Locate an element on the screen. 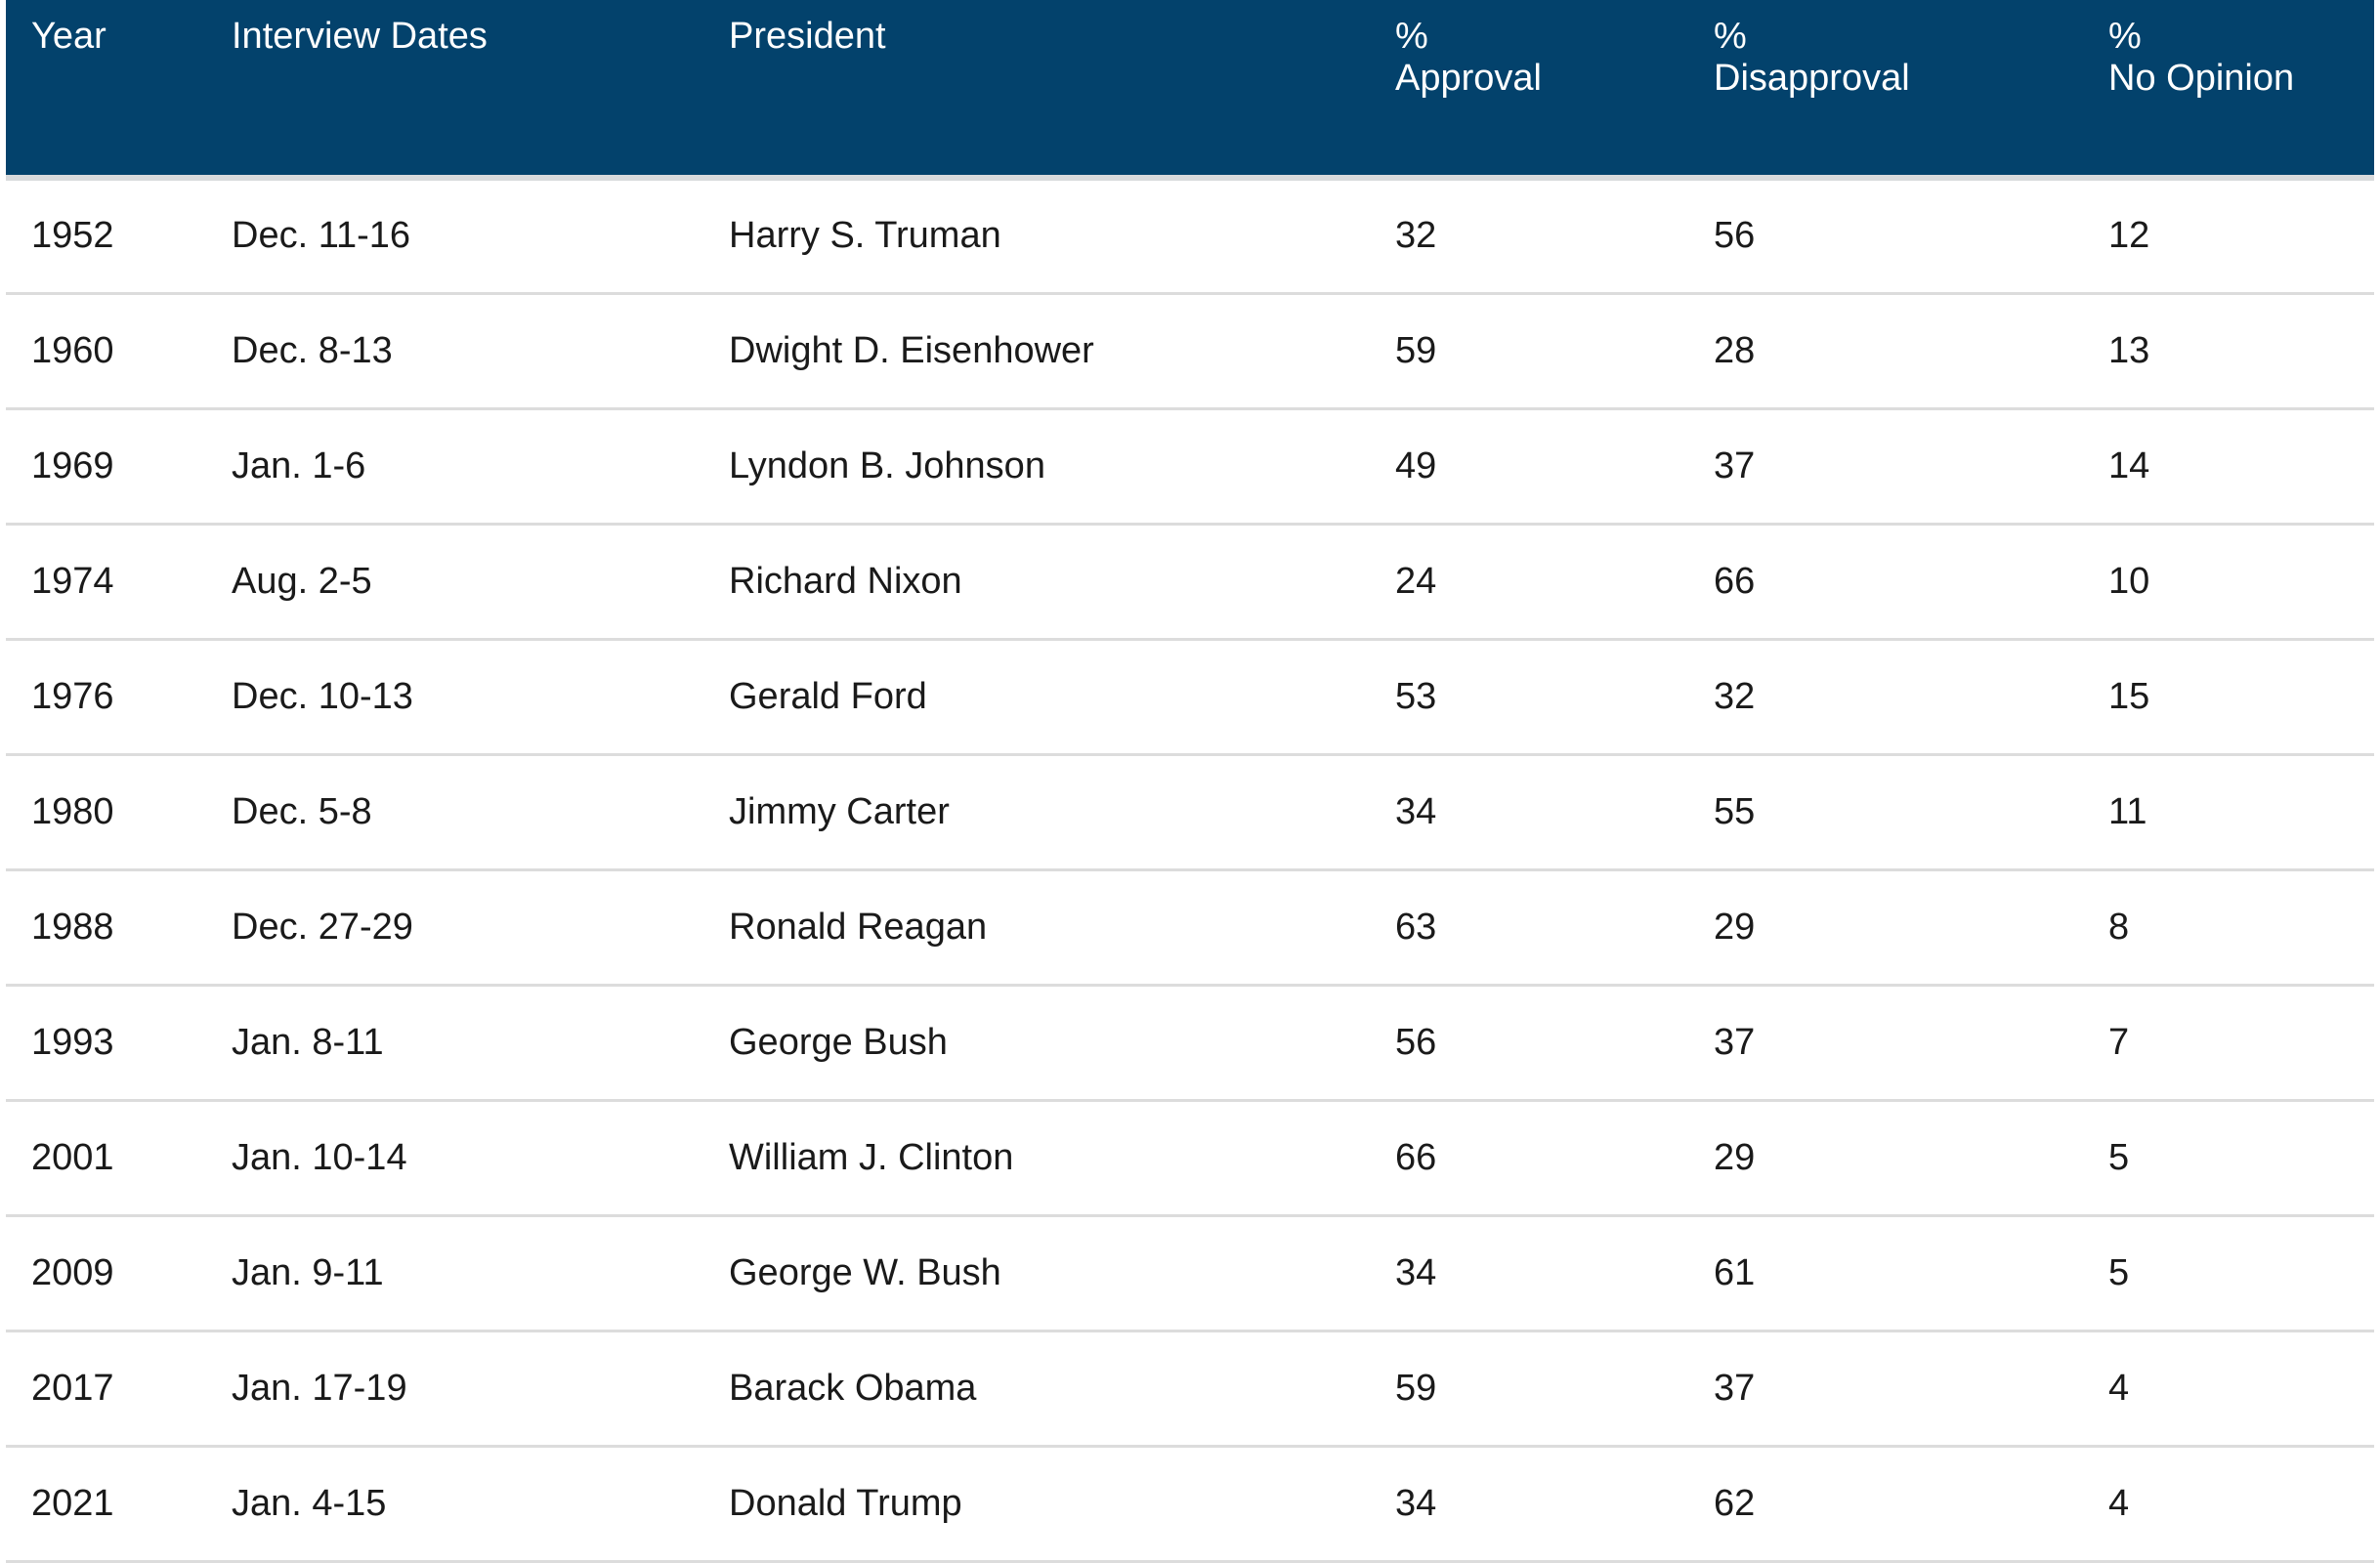 The image size is (2380, 1563). cell-president: Harry S. Truman is located at coordinates (1062, 236).